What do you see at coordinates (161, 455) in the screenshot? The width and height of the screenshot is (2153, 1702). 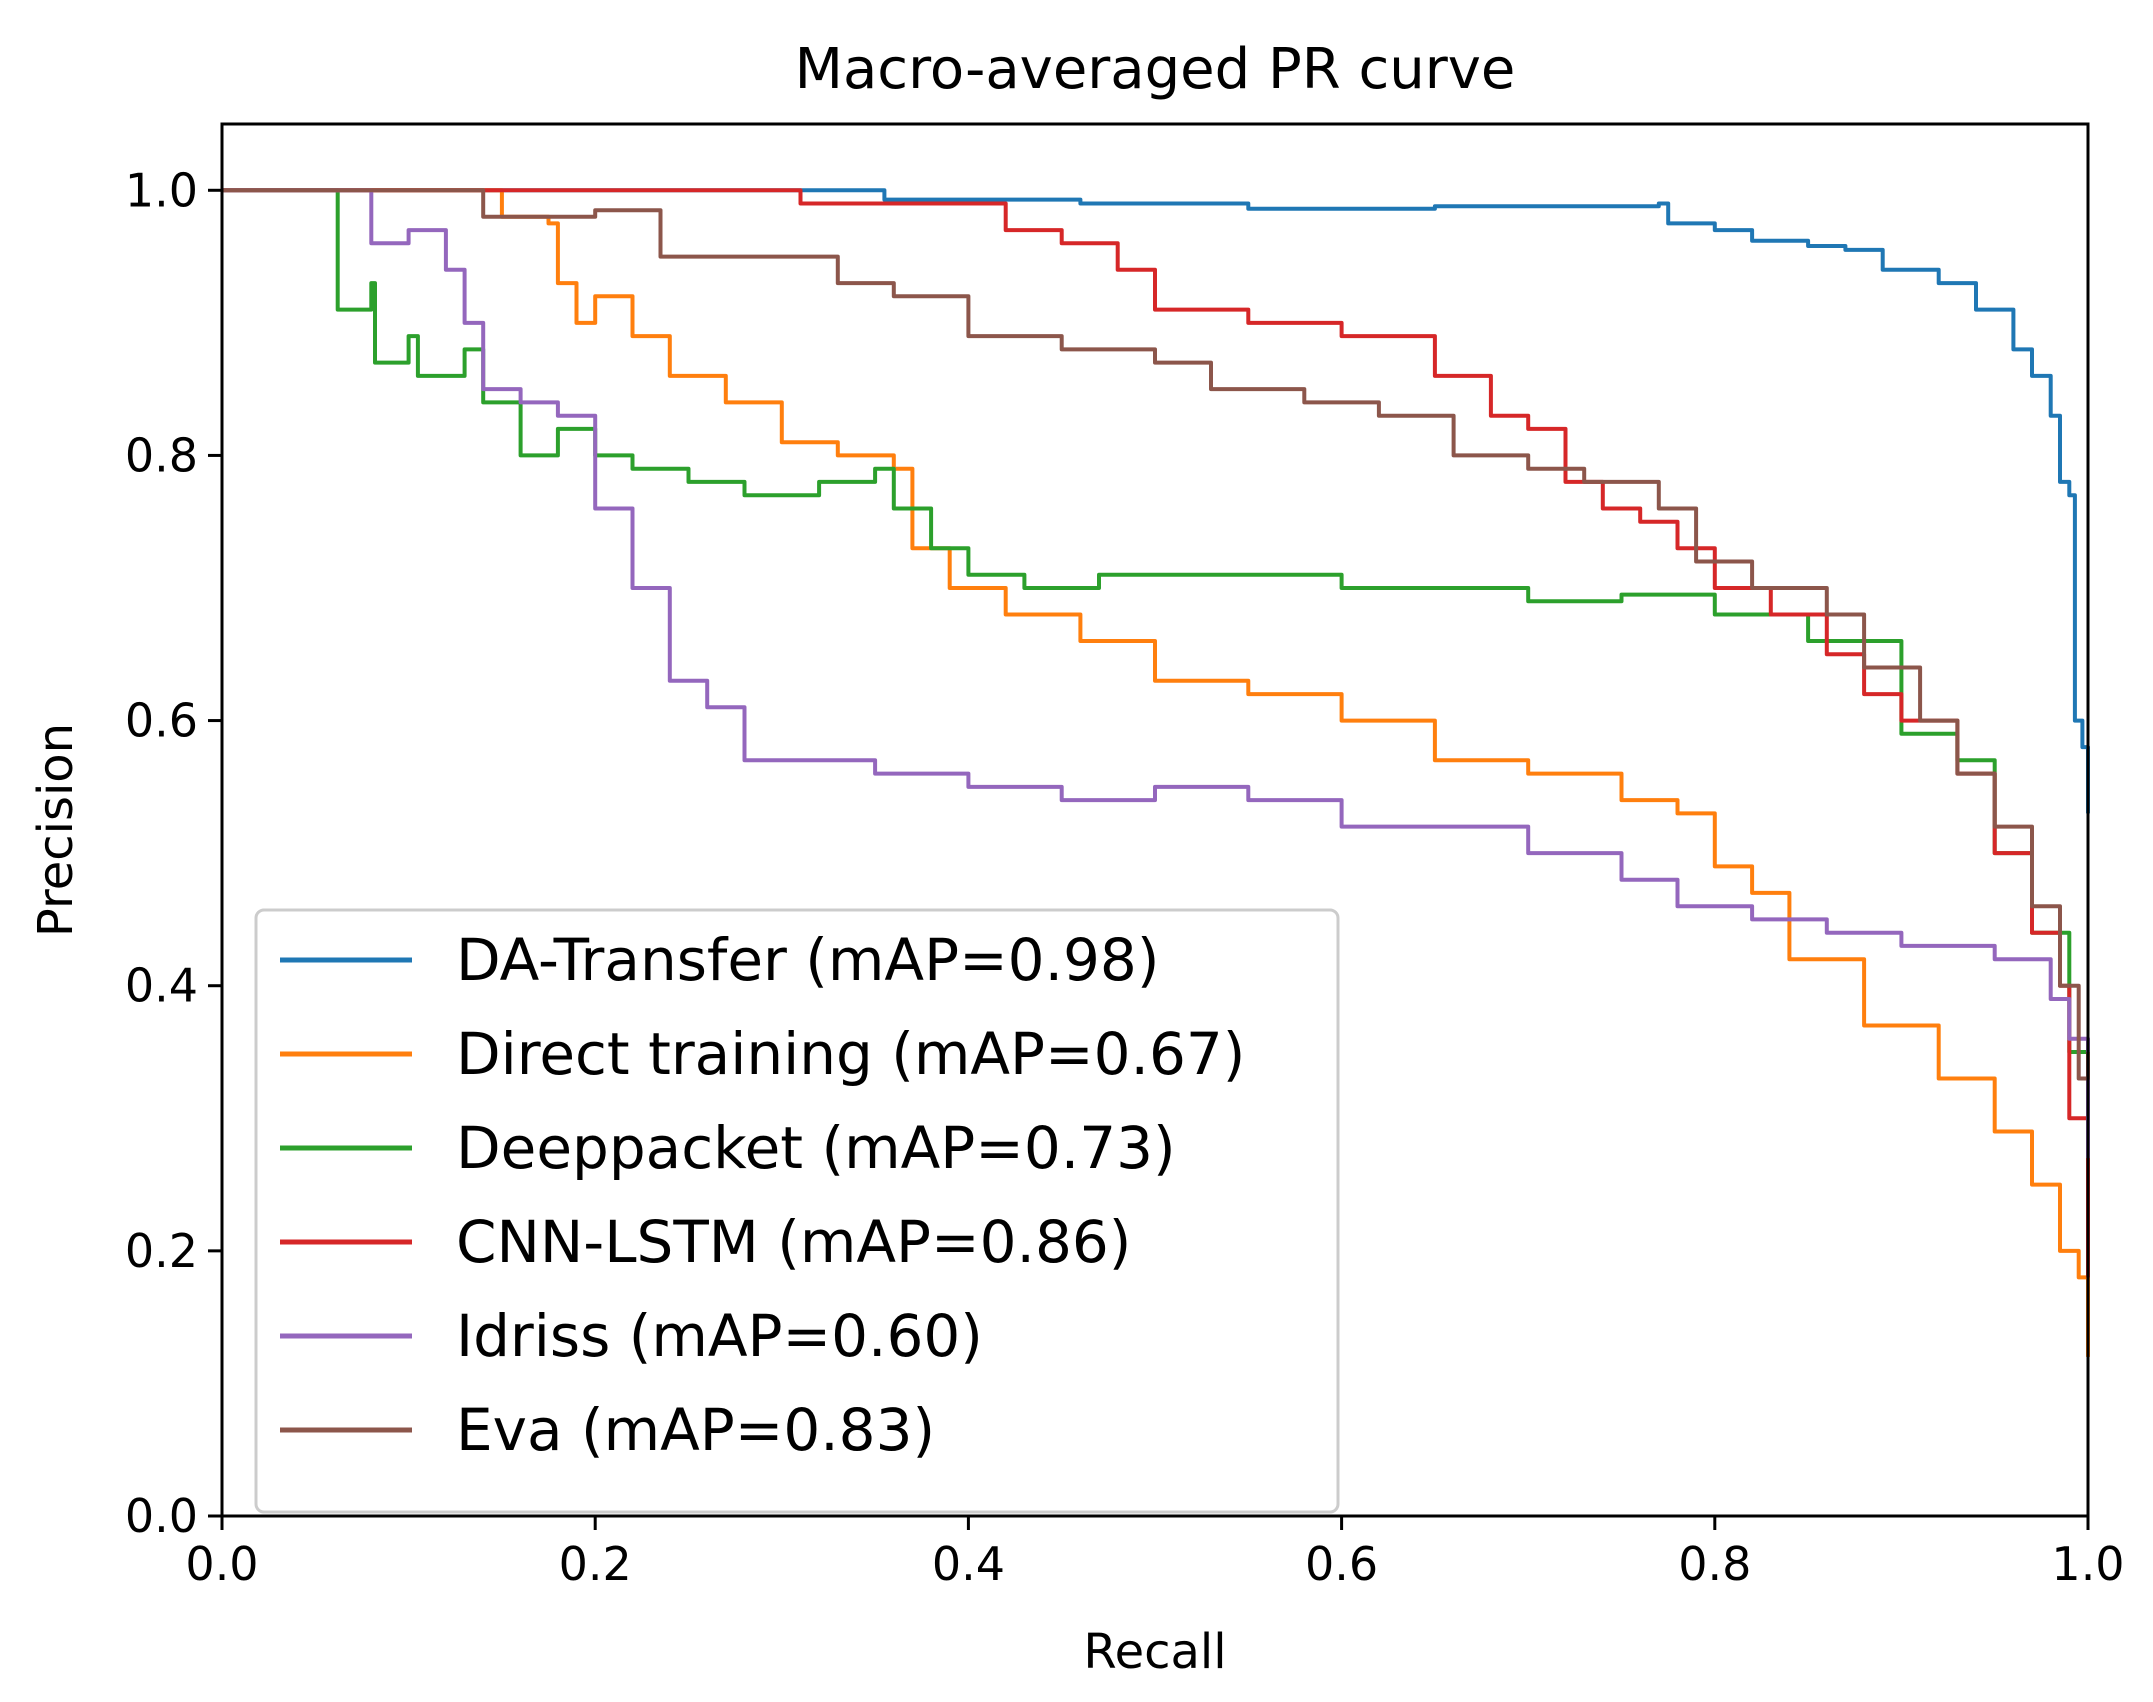 I see `y-tick-label: 0.8` at bounding box center [161, 455].